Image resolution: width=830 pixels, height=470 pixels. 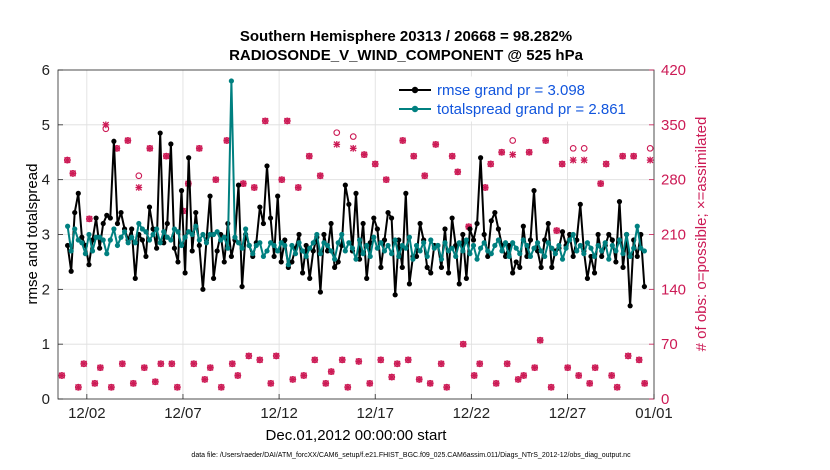 I want to click on y-axis-left: 0 1 2 3 4 5 6, so click(x=52, y=235).